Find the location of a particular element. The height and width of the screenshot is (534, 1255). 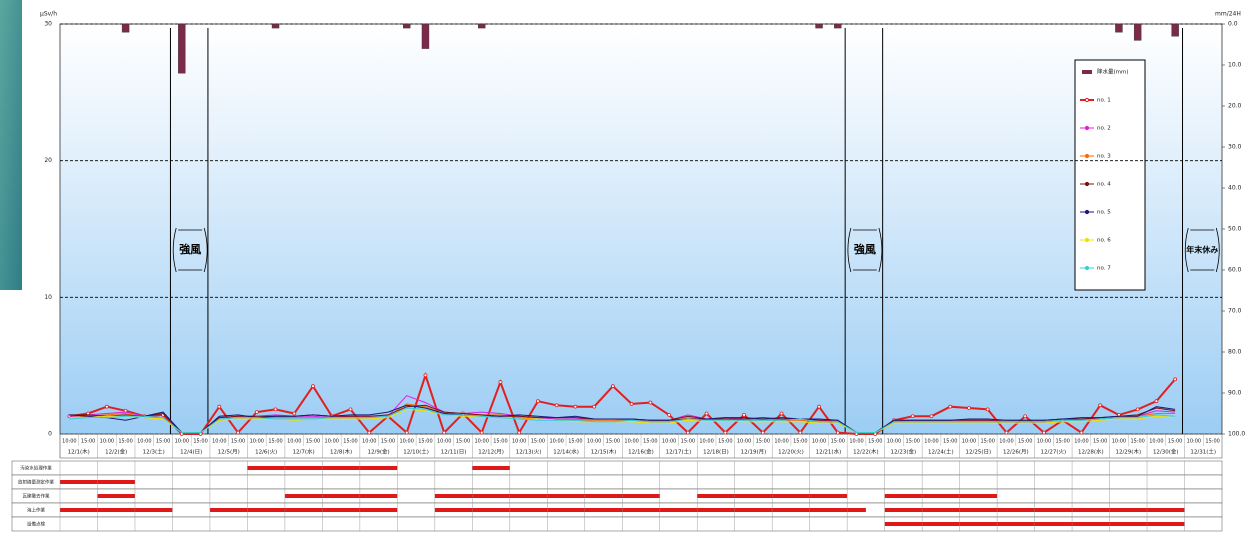

legend-label: 降水量(mm) is located at coordinates (1113, 72).